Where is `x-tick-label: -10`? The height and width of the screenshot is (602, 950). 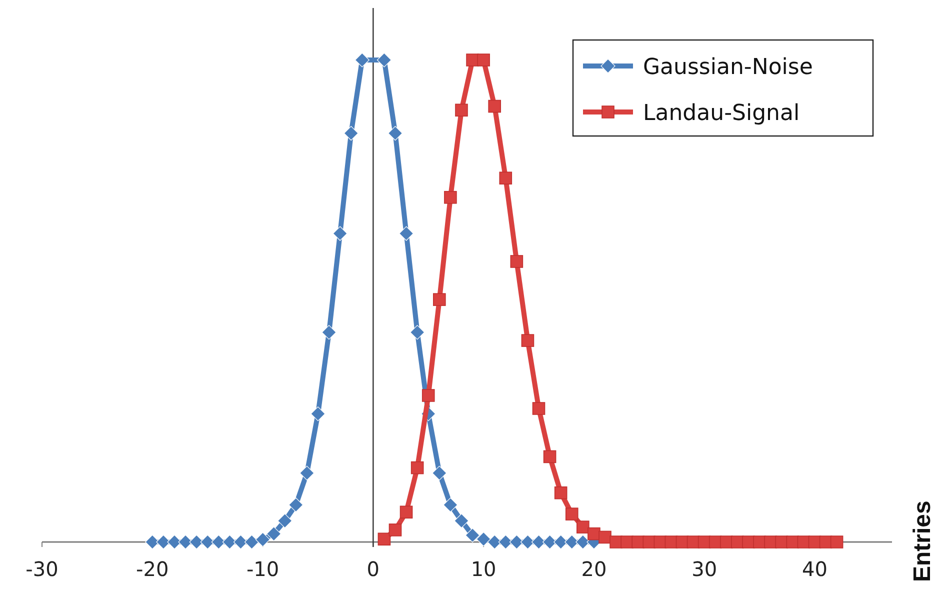 x-tick-label: -10 is located at coordinates (263, 569).